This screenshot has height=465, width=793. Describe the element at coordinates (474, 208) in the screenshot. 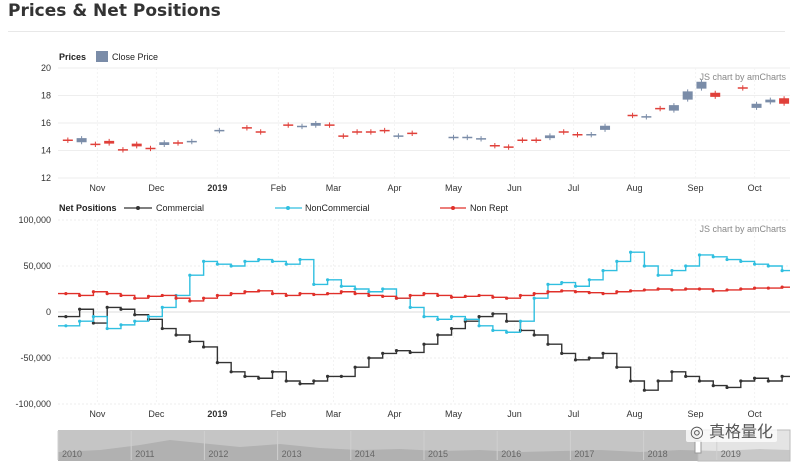

I see `legend-nonrept: Non Rept` at that location.